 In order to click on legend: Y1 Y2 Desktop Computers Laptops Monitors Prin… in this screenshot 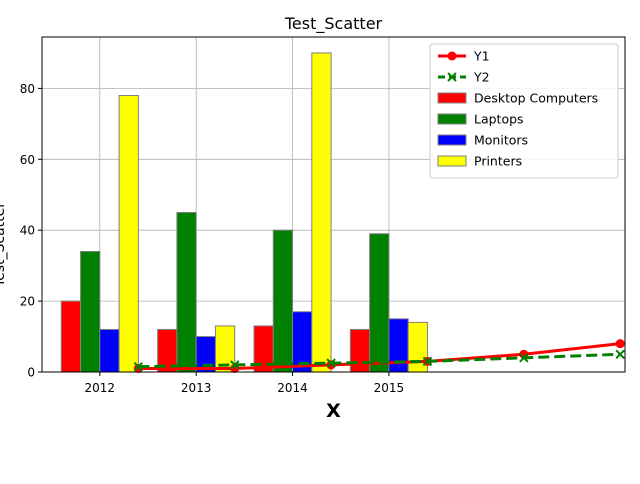, I will do `click(524, 111)`.